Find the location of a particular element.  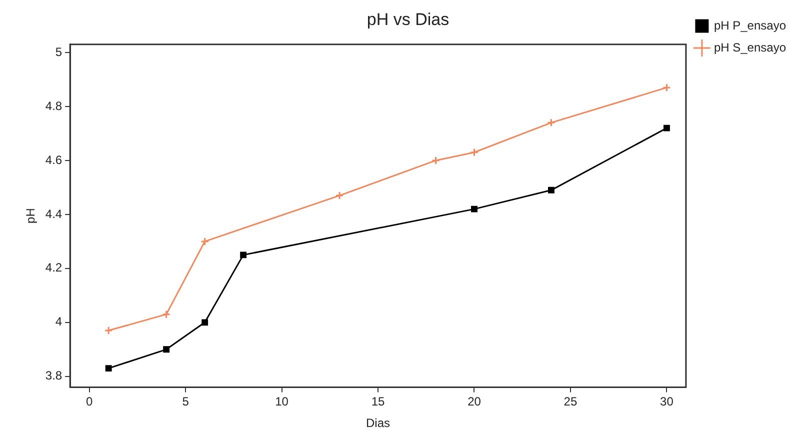

y-tick-label: 4.8 is located at coordinates (53, 105).